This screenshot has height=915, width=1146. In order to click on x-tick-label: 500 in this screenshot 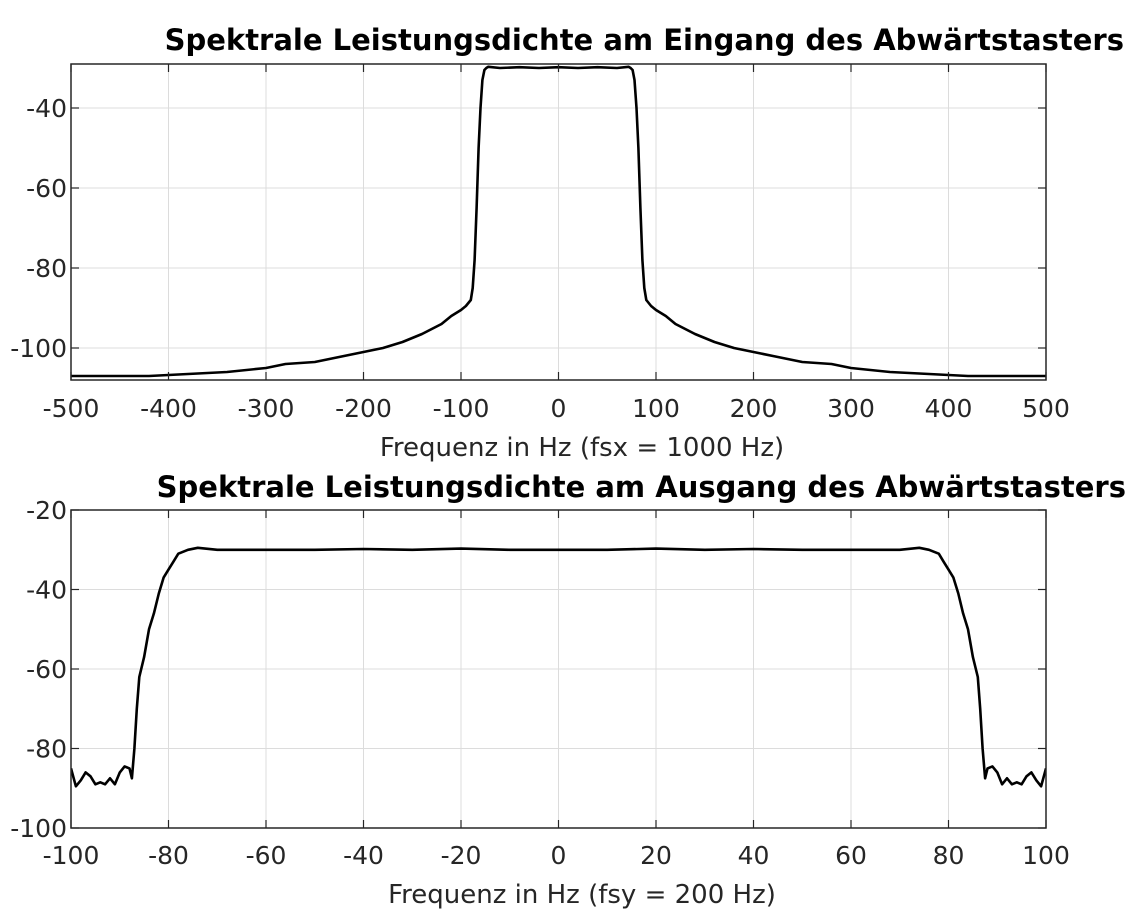, I will do `click(1046, 408)`.